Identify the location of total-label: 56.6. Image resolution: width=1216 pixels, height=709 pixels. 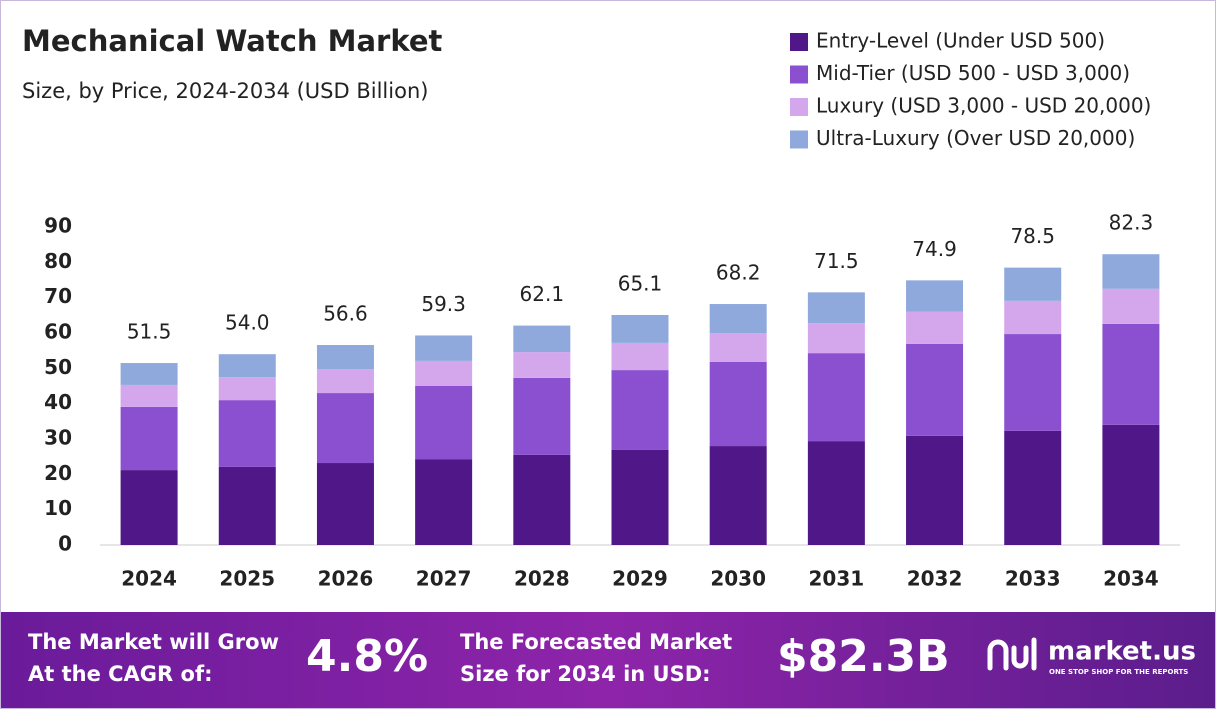
(345, 314).